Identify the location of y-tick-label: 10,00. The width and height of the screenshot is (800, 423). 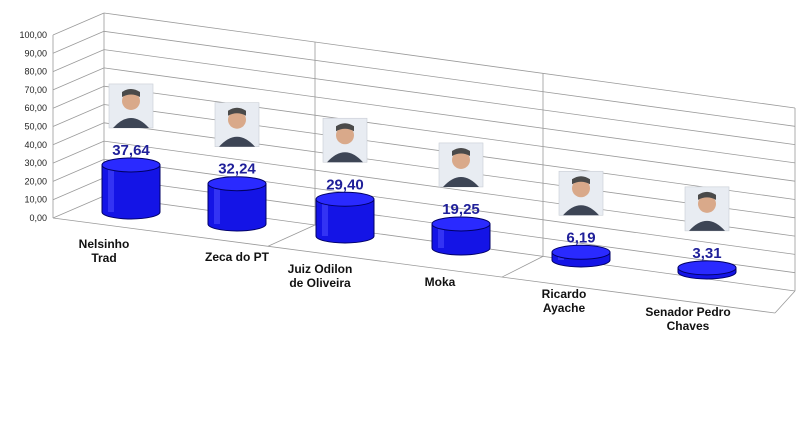
(35, 200).